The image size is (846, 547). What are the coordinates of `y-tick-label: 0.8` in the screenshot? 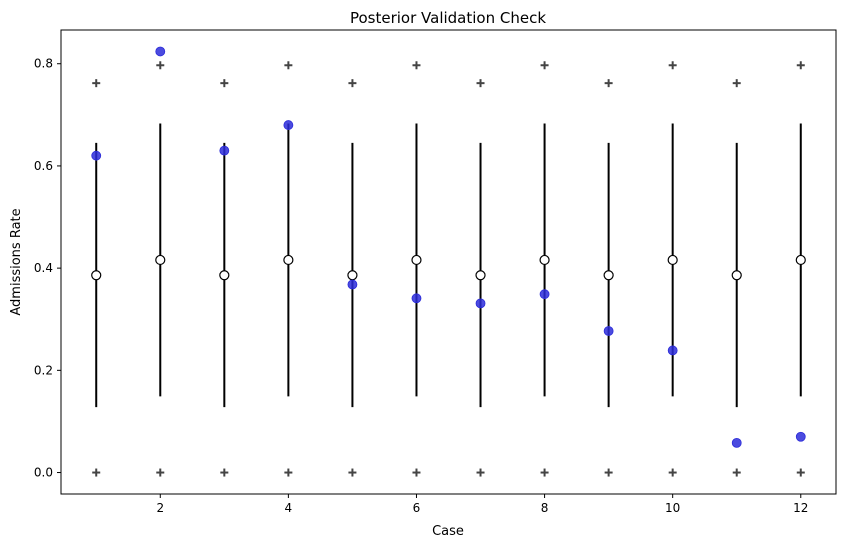 It's located at (43, 64).